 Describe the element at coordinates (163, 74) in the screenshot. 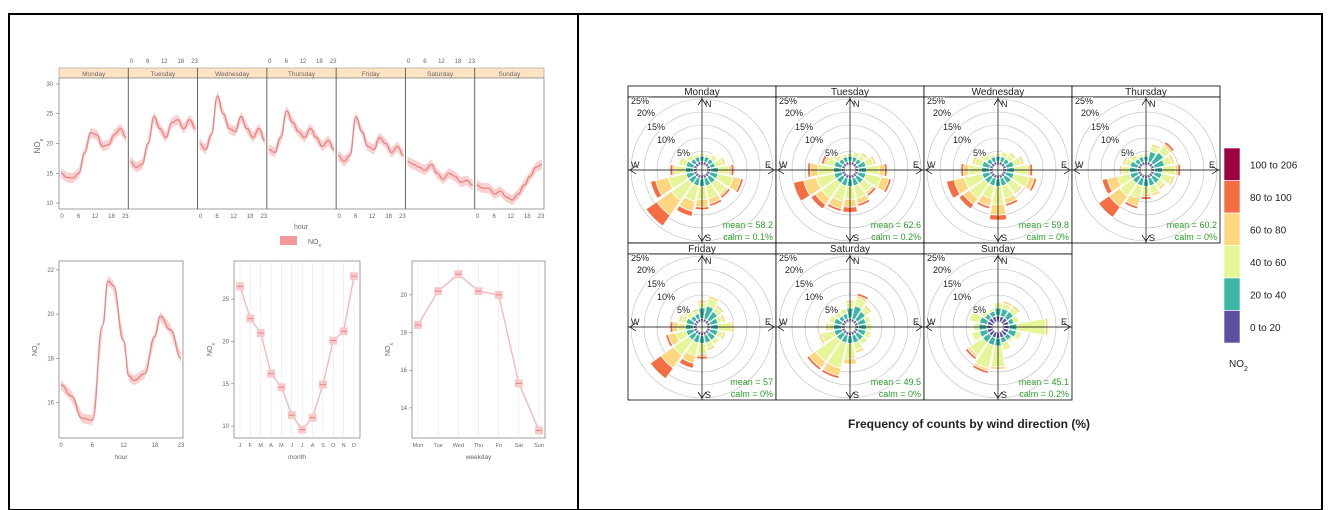

I see `day-label: Tuesday` at that location.